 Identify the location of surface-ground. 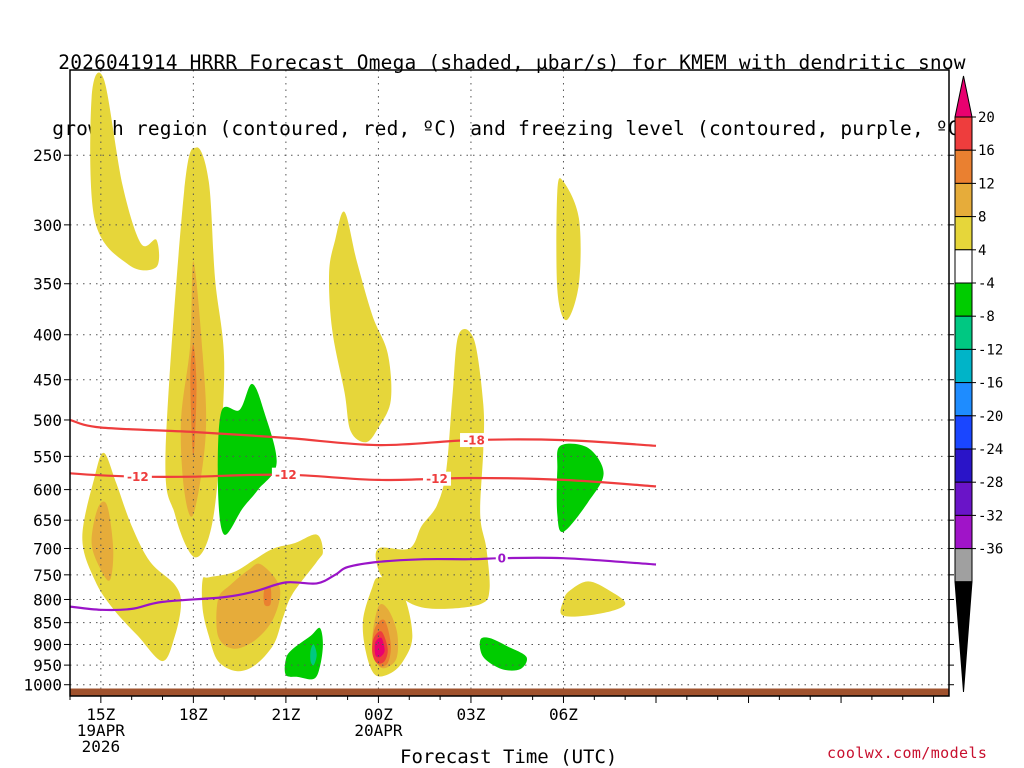
(509, 692).